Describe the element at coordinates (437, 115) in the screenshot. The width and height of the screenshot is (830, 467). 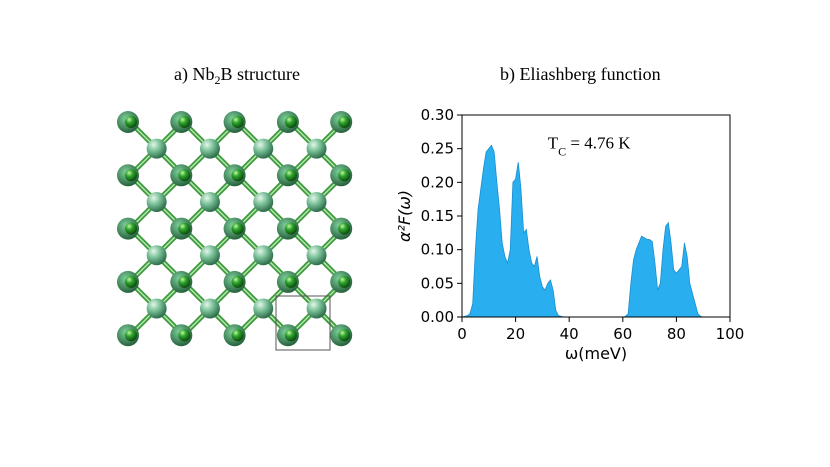
I see `y-tick-label: 0.30` at that location.